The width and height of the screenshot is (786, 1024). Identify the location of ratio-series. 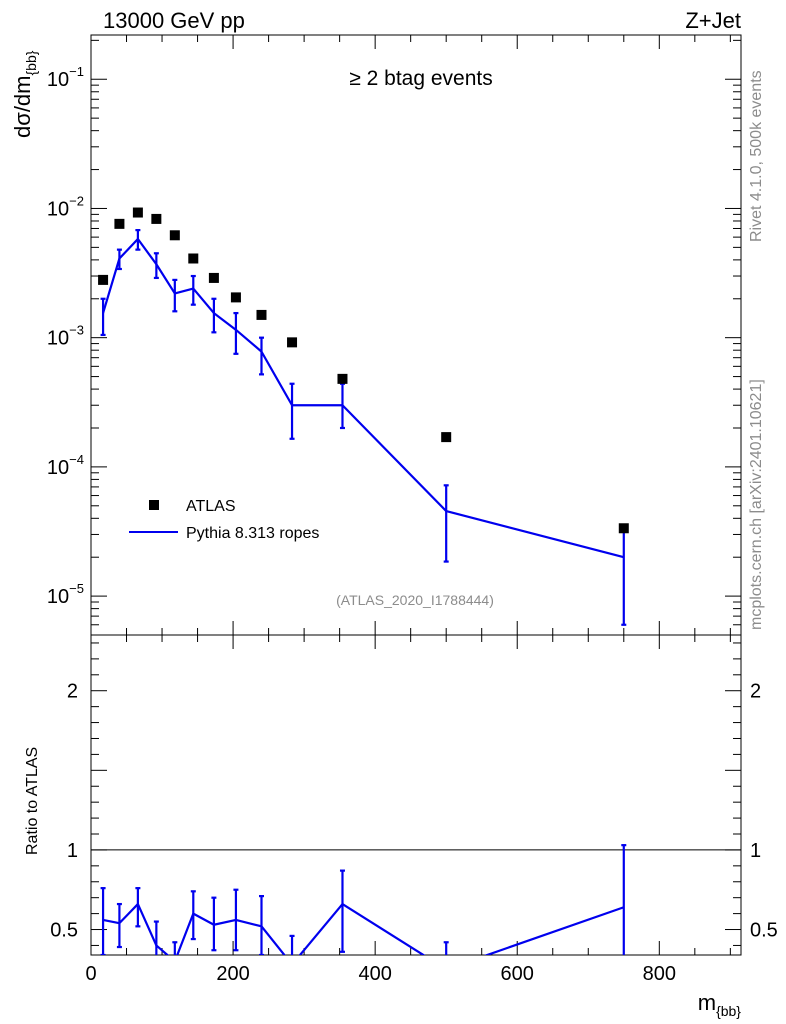
(363, 899).